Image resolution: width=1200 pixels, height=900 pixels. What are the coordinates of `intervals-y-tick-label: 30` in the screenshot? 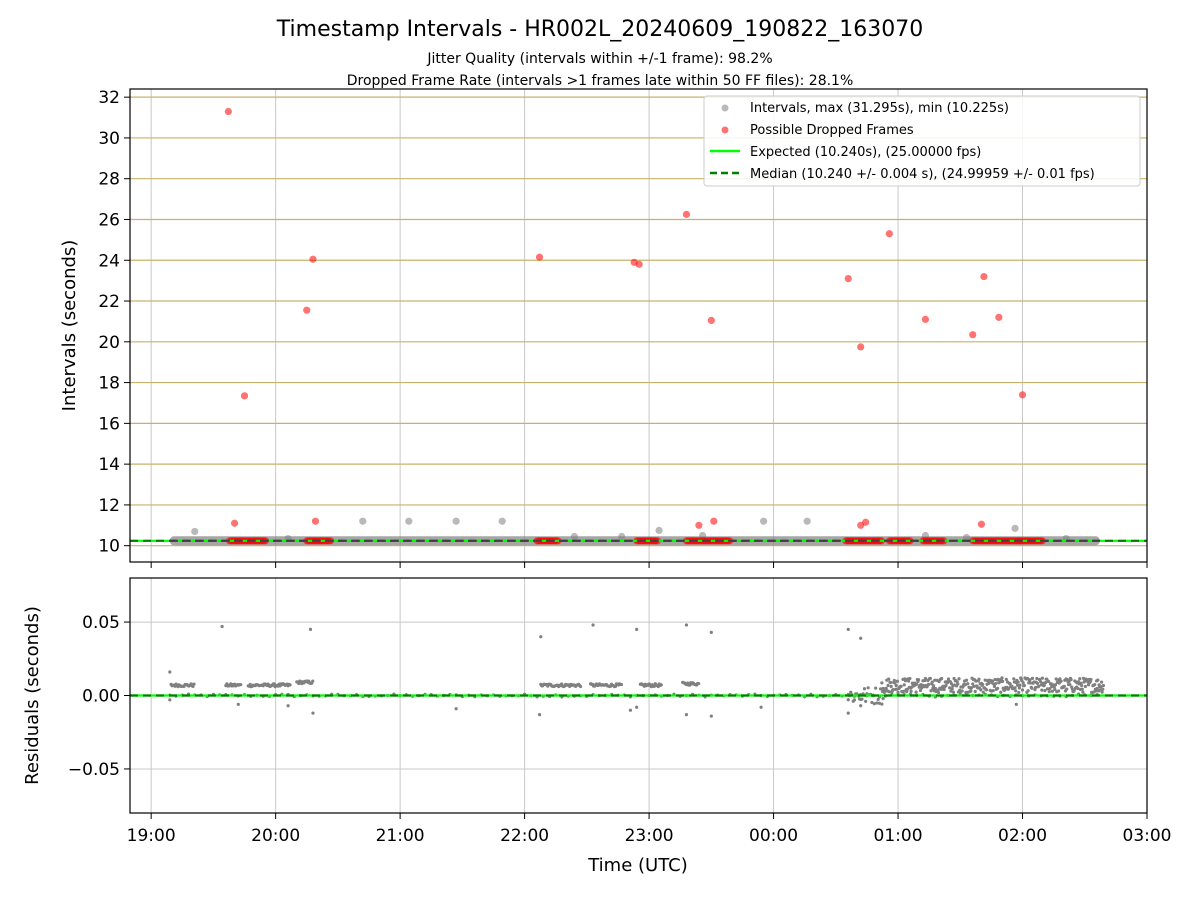 It's located at (109, 139).